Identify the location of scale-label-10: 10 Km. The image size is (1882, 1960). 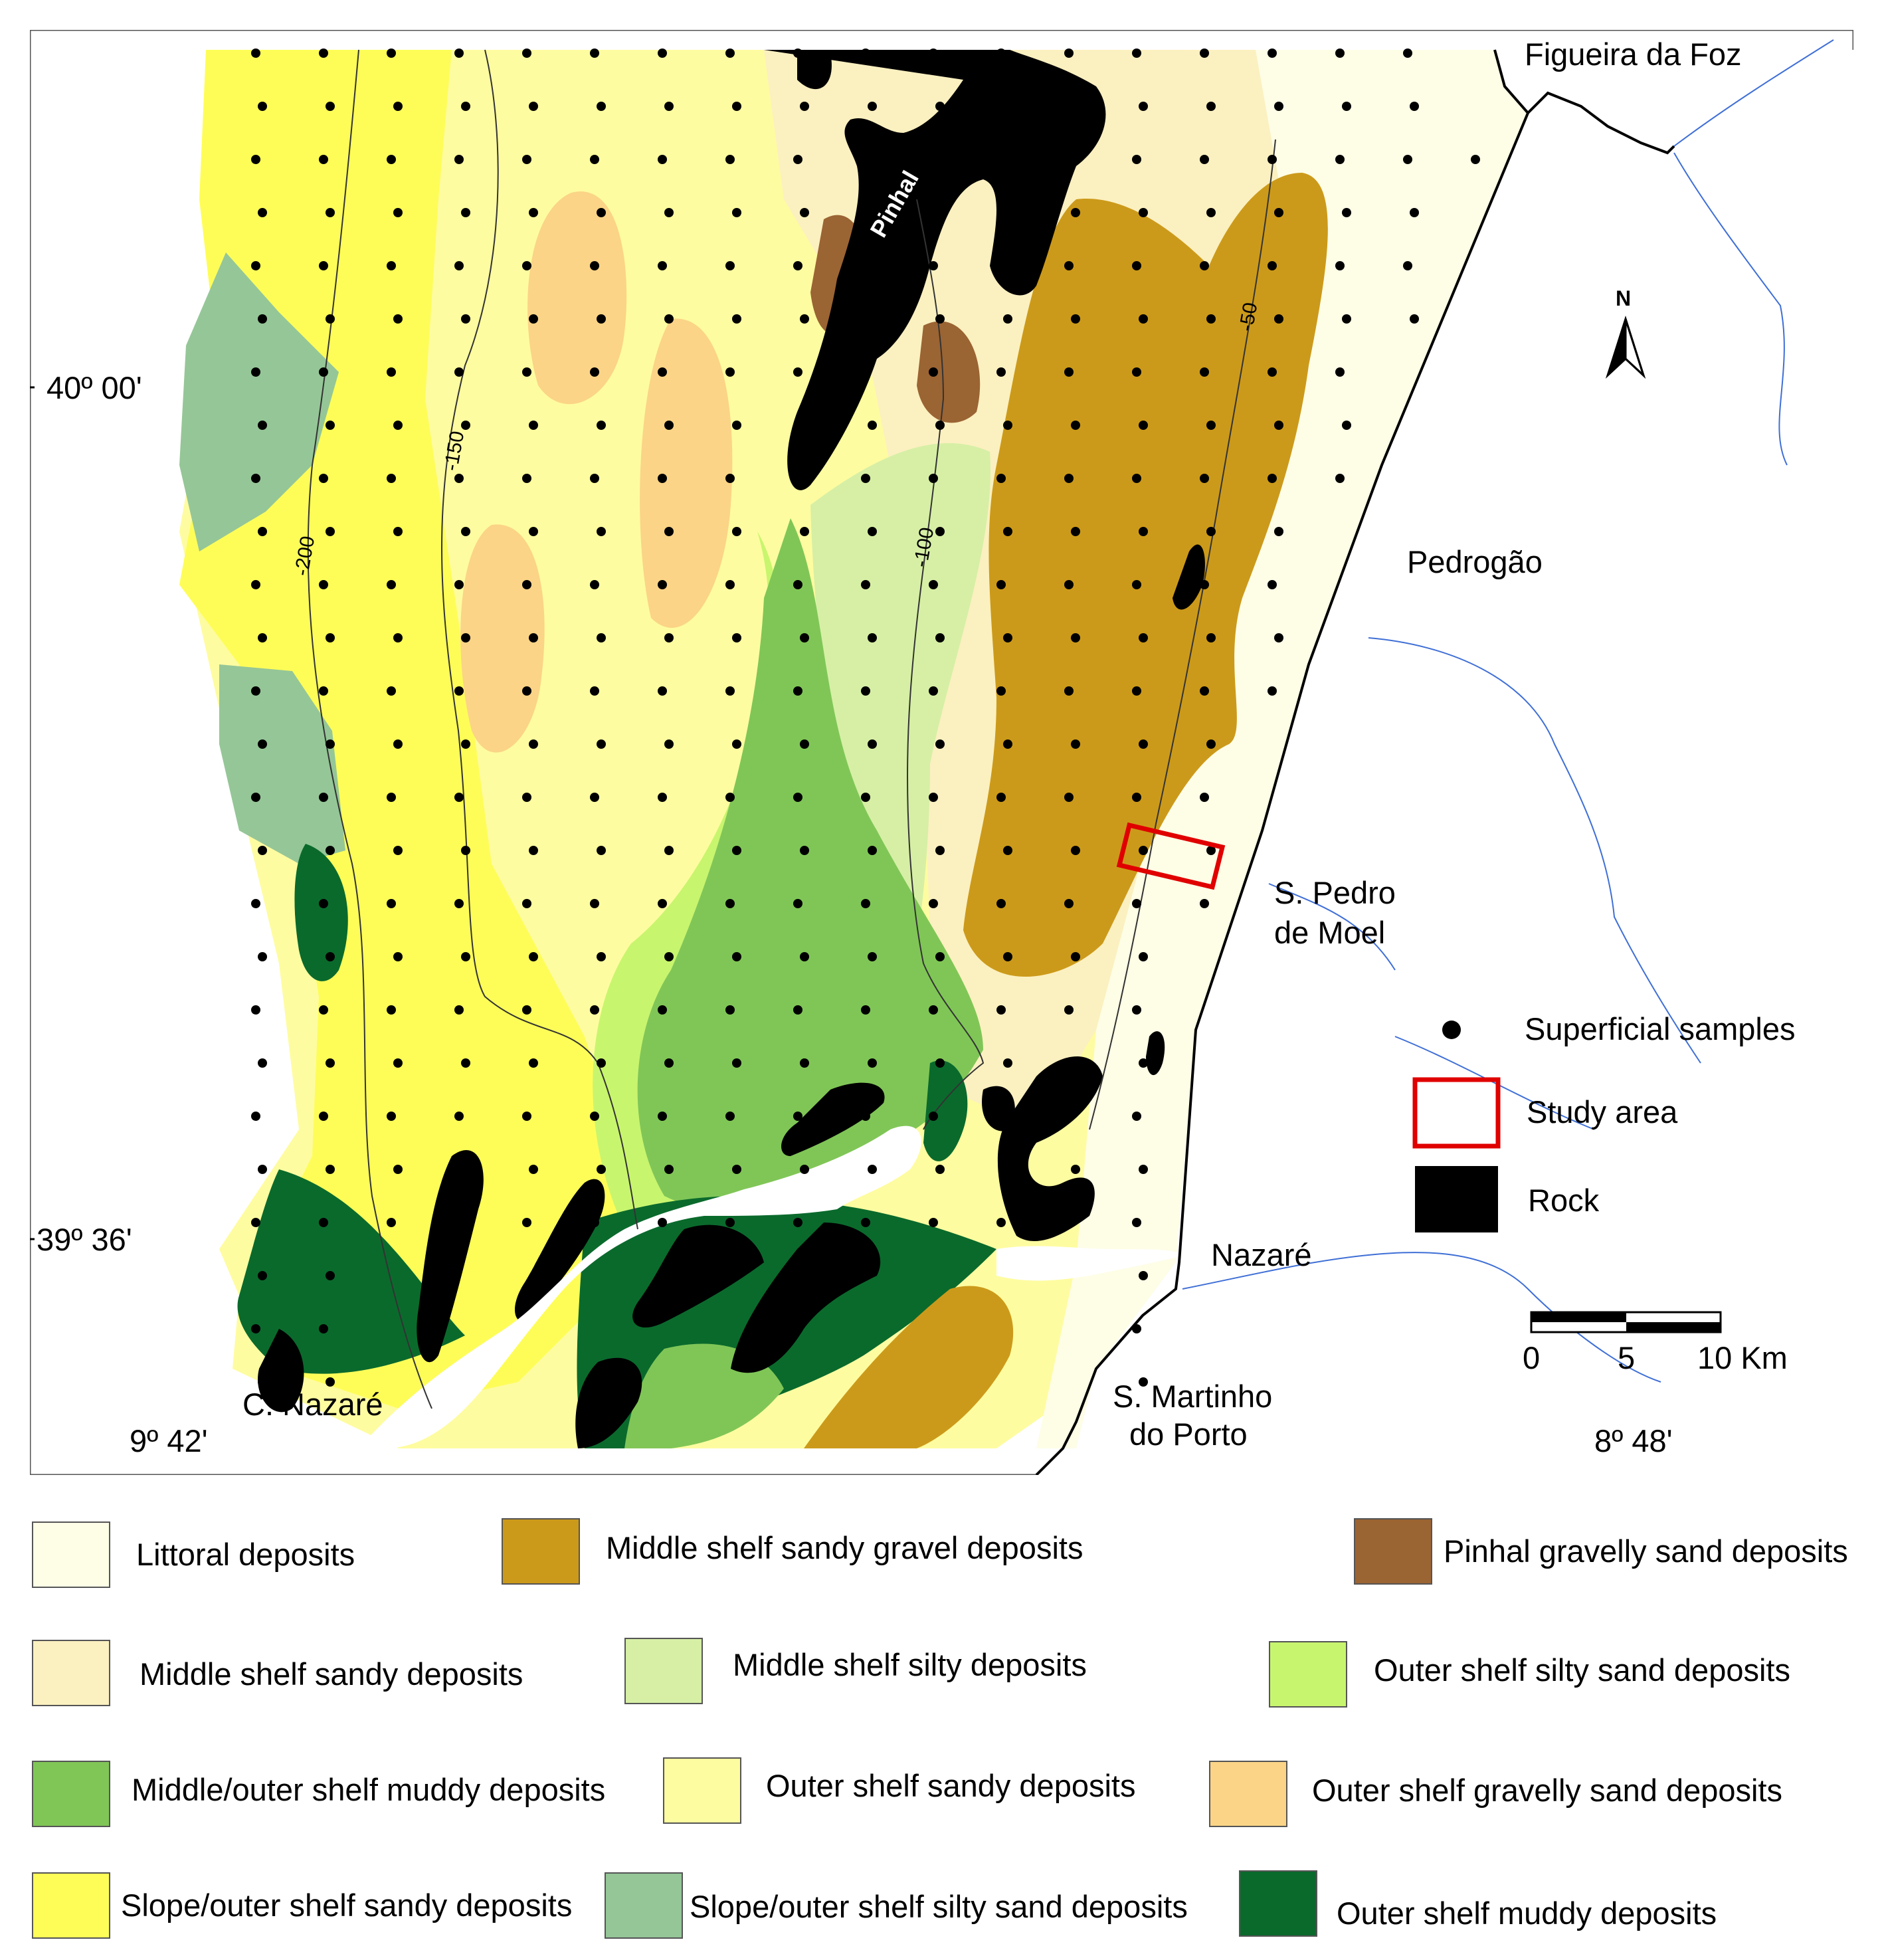
(1742, 1357).